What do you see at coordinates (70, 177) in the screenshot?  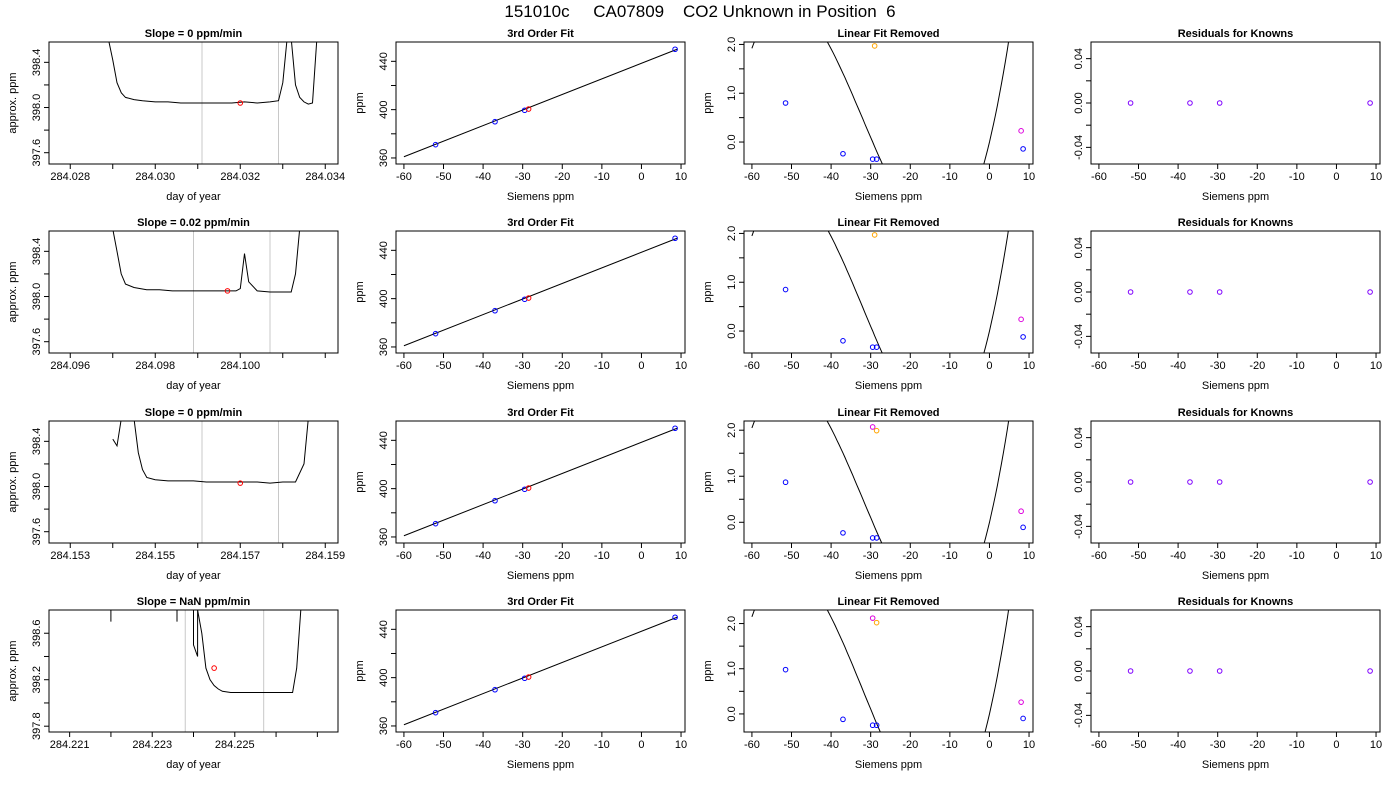 I see `x-tick-label: 284.028` at bounding box center [70, 177].